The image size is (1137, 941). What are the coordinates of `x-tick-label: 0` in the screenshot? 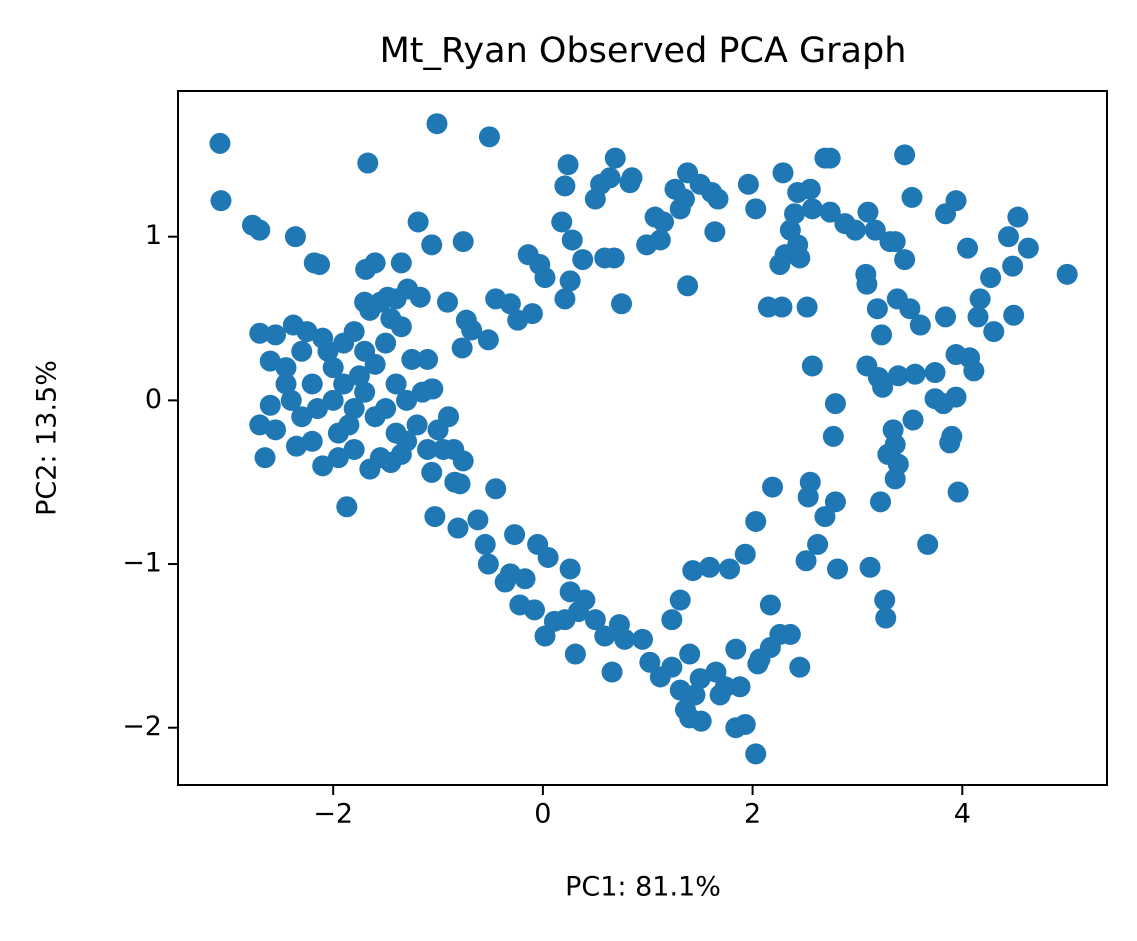 It's located at (542, 814).